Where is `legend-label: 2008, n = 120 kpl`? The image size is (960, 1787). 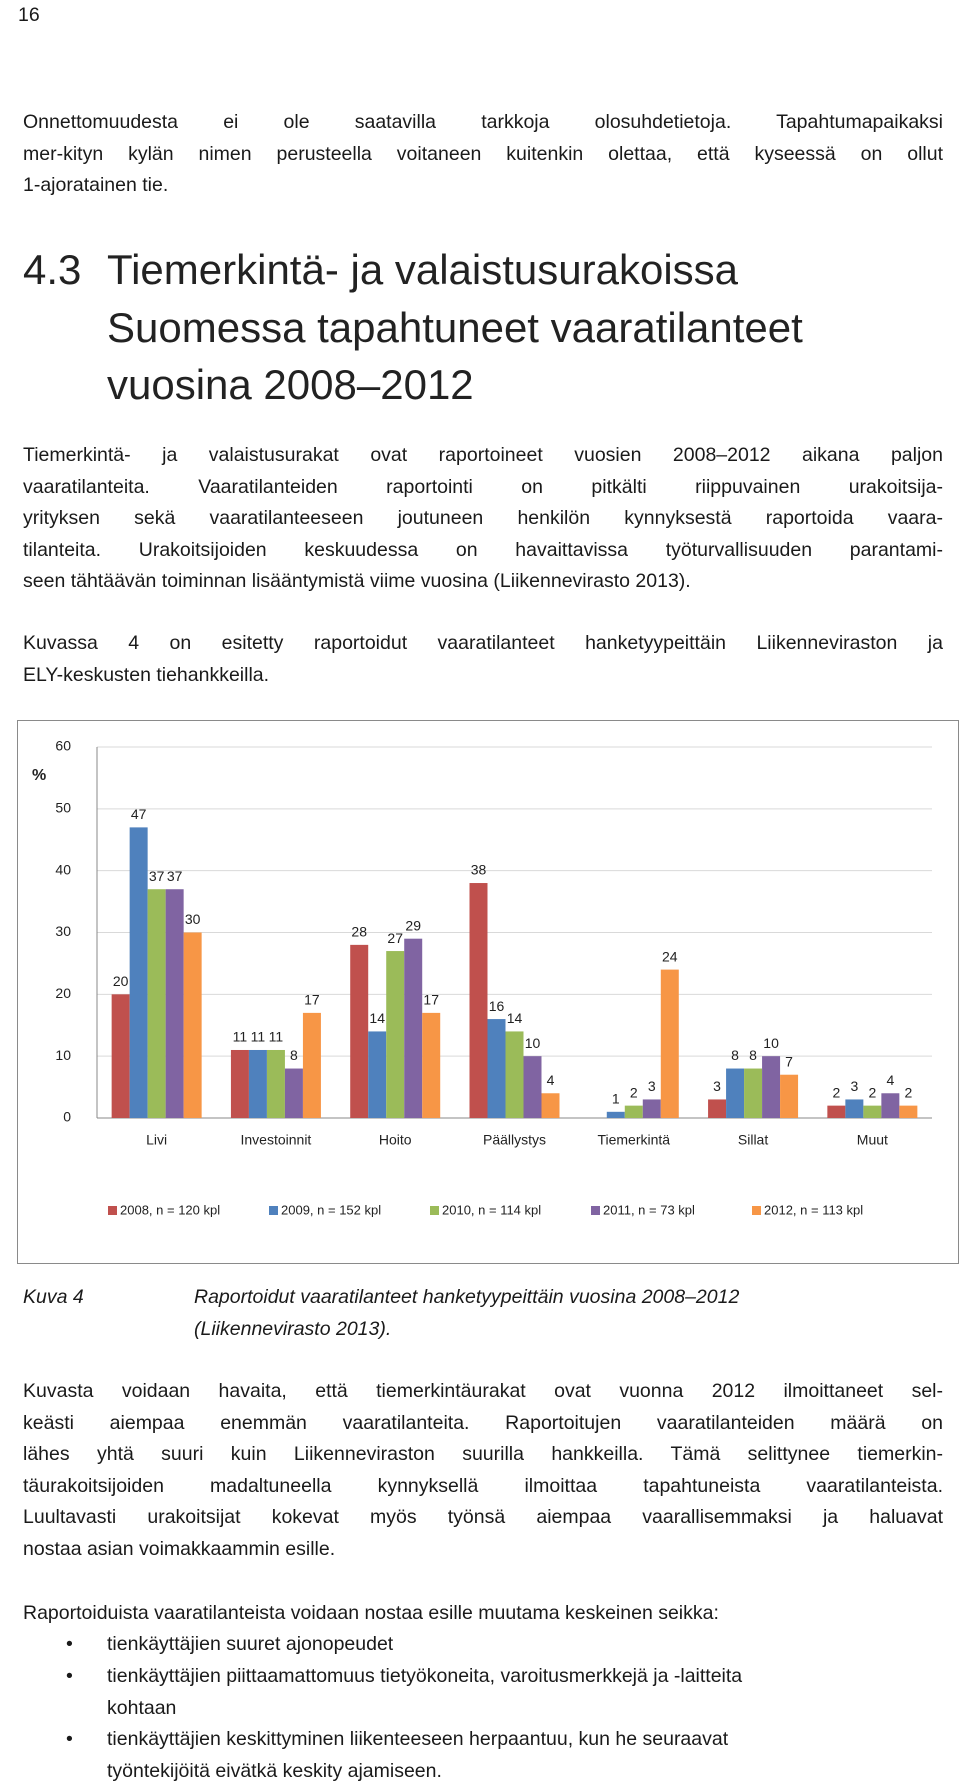
legend-label: 2008, n = 120 kpl is located at coordinates (170, 1209).